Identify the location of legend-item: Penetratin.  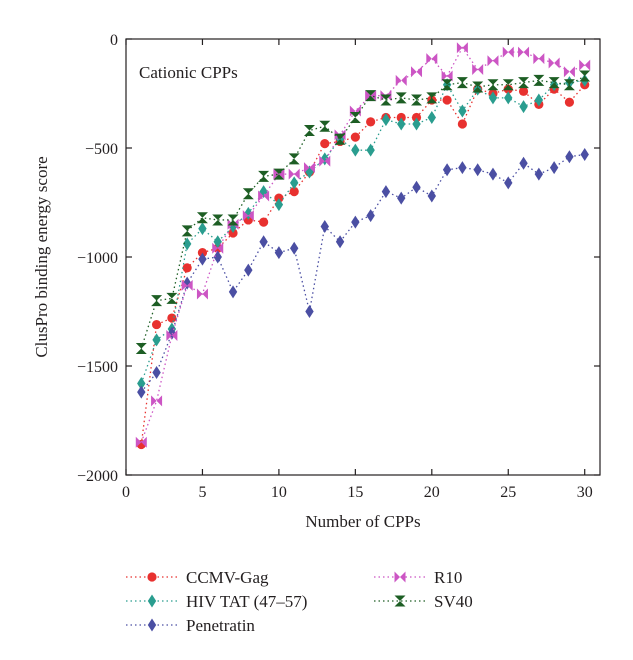
(190, 625).